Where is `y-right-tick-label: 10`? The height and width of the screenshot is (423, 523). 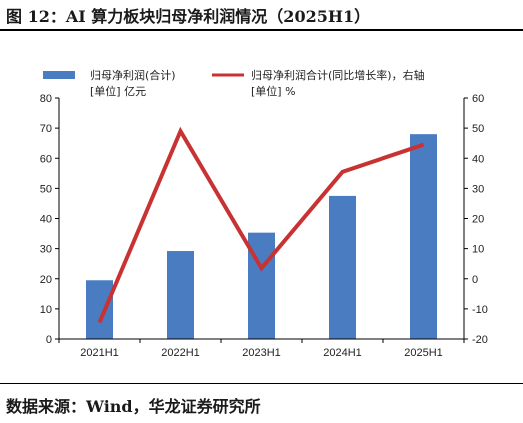 y-right-tick-label: 10 is located at coordinates (478, 250).